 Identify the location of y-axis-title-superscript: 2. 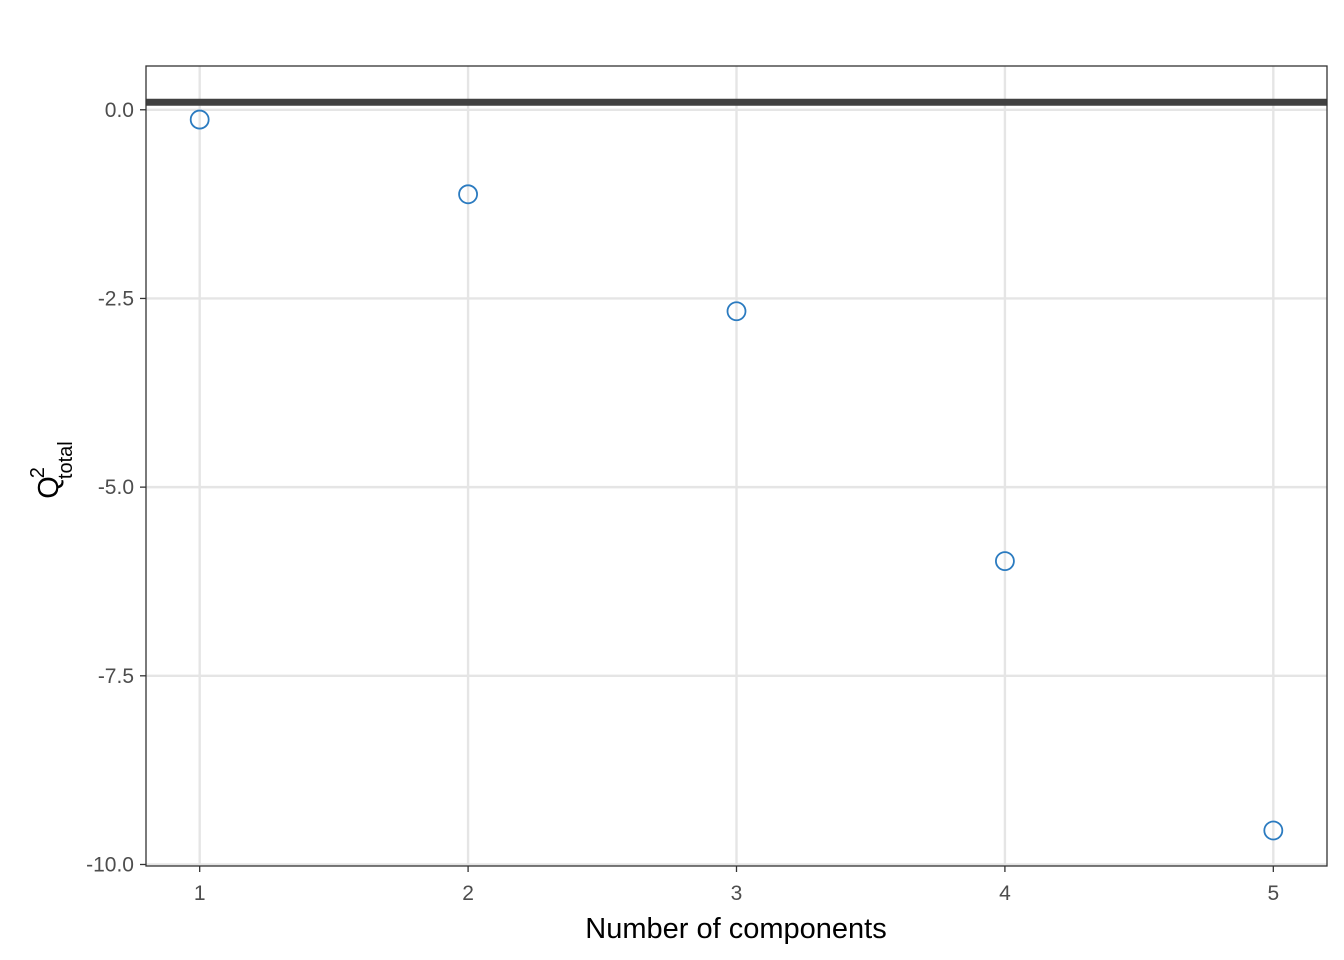
(38, 472).